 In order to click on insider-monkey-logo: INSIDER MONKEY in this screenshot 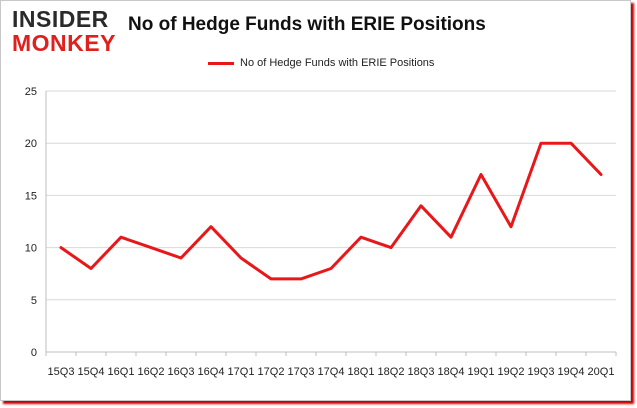, I will do `click(67, 32)`.